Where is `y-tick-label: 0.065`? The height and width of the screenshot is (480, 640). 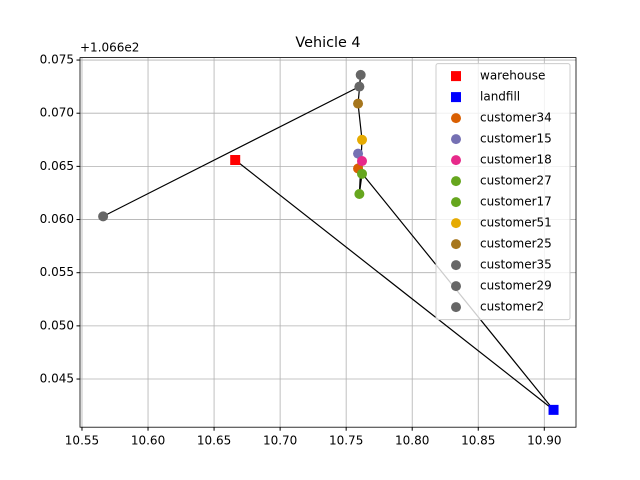 y-tick-label: 0.065 is located at coordinates (57, 166).